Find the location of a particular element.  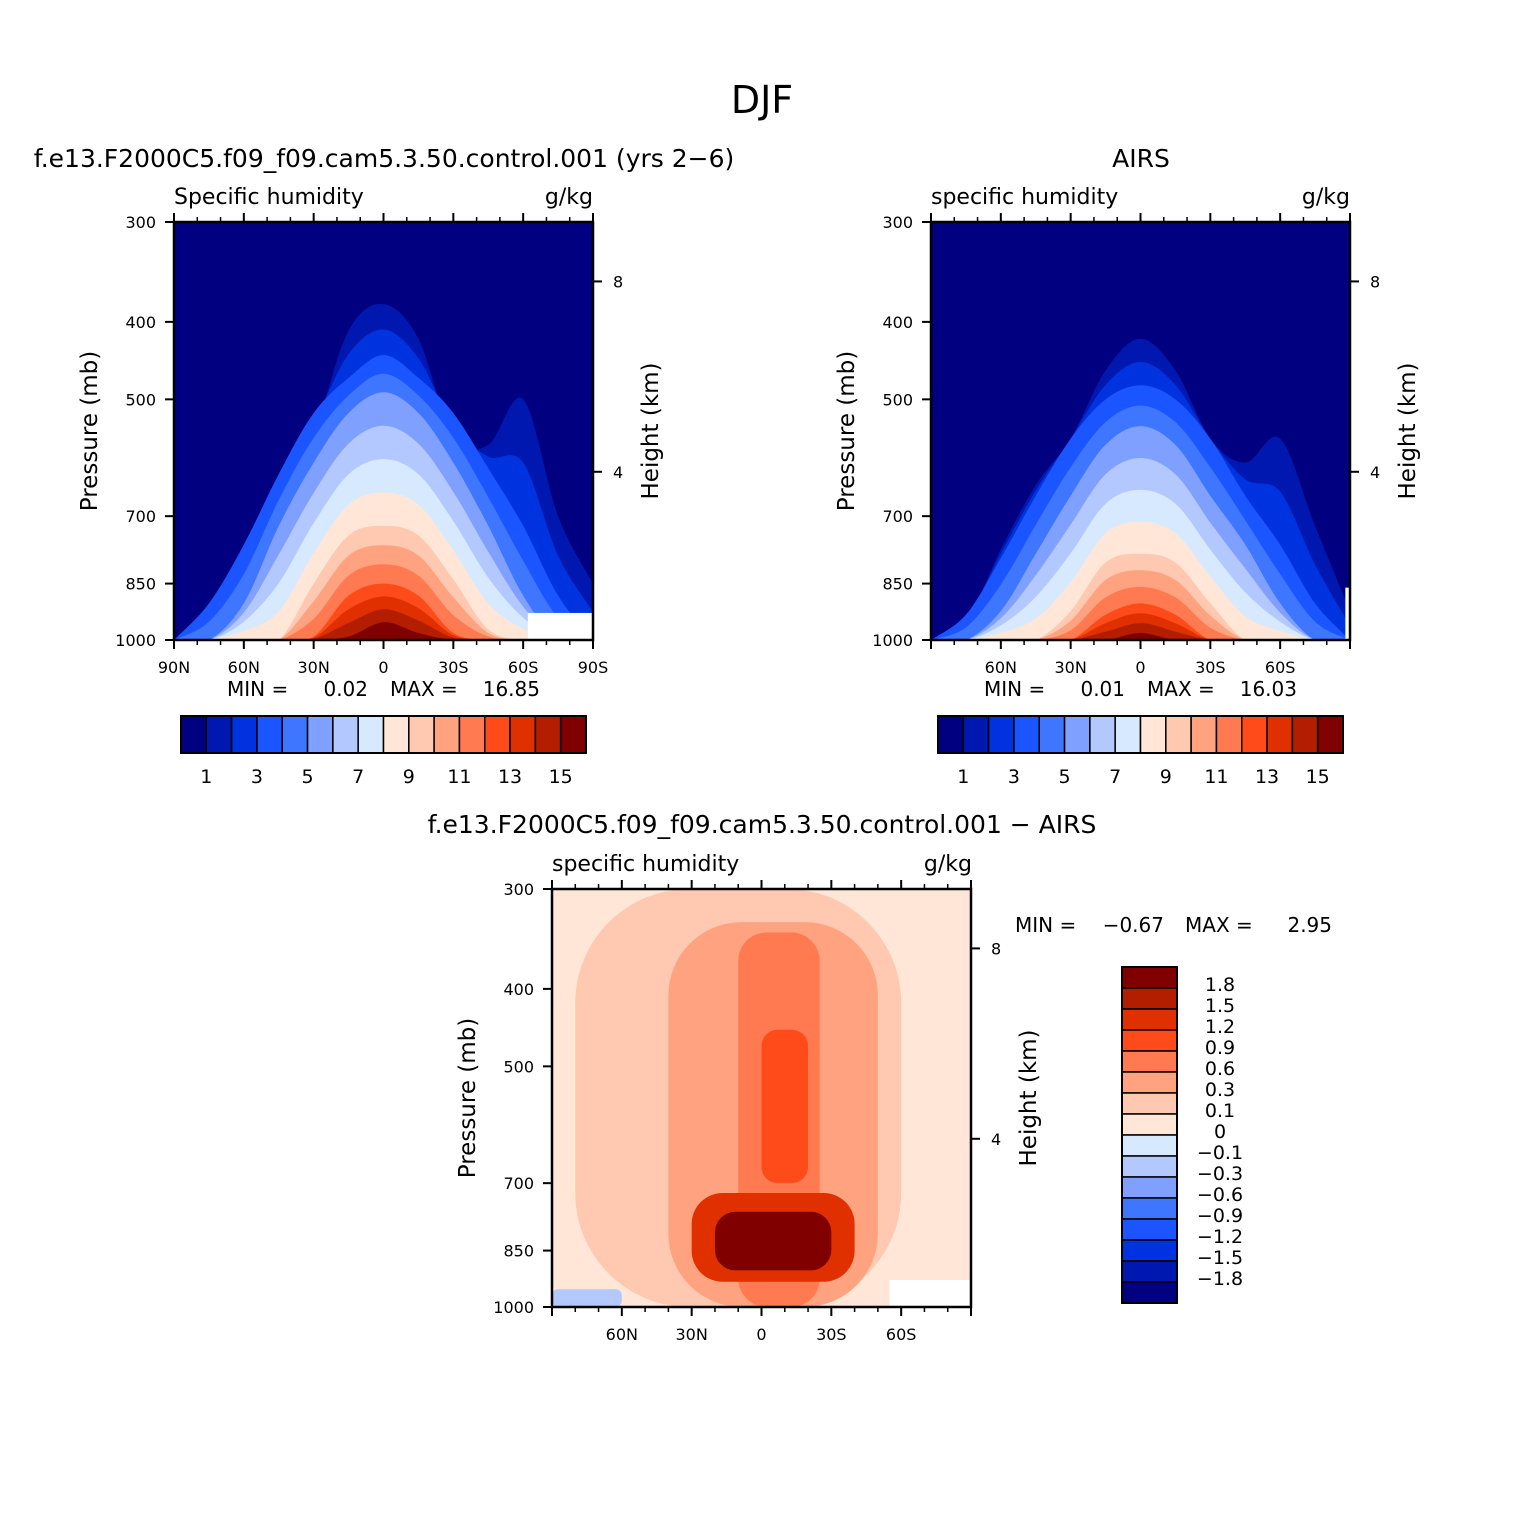

colorbar-label: 3 is located at coordinates (257, 777).